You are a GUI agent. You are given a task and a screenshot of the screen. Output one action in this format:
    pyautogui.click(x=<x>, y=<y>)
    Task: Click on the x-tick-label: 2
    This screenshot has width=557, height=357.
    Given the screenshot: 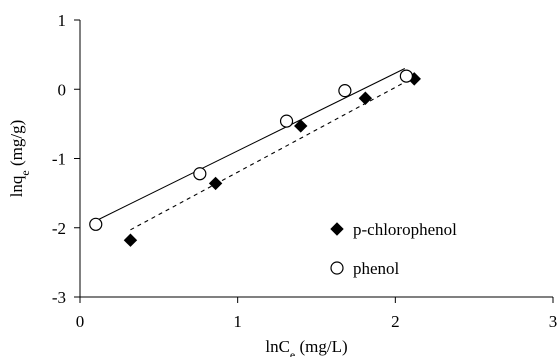 What is the action you would take?
    pyautogui.click(x=395, y=321)
    